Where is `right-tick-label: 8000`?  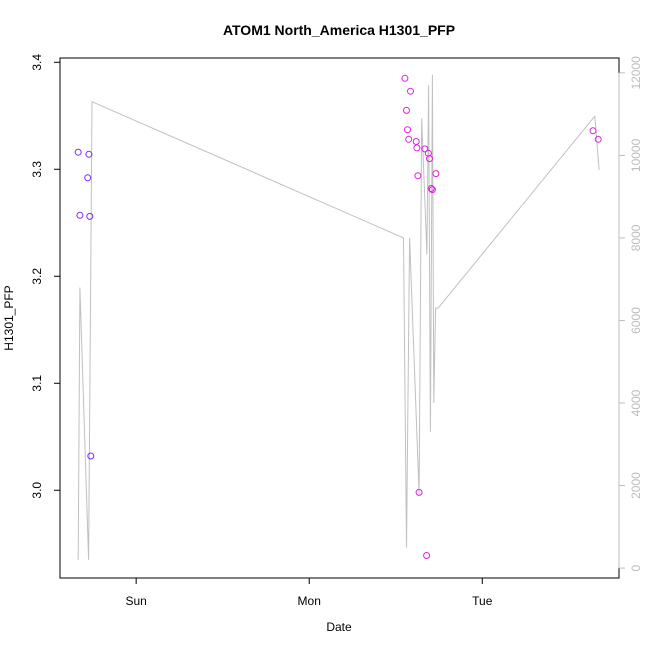 right-tick-label: 8000 is located at coordinates (636, 237).